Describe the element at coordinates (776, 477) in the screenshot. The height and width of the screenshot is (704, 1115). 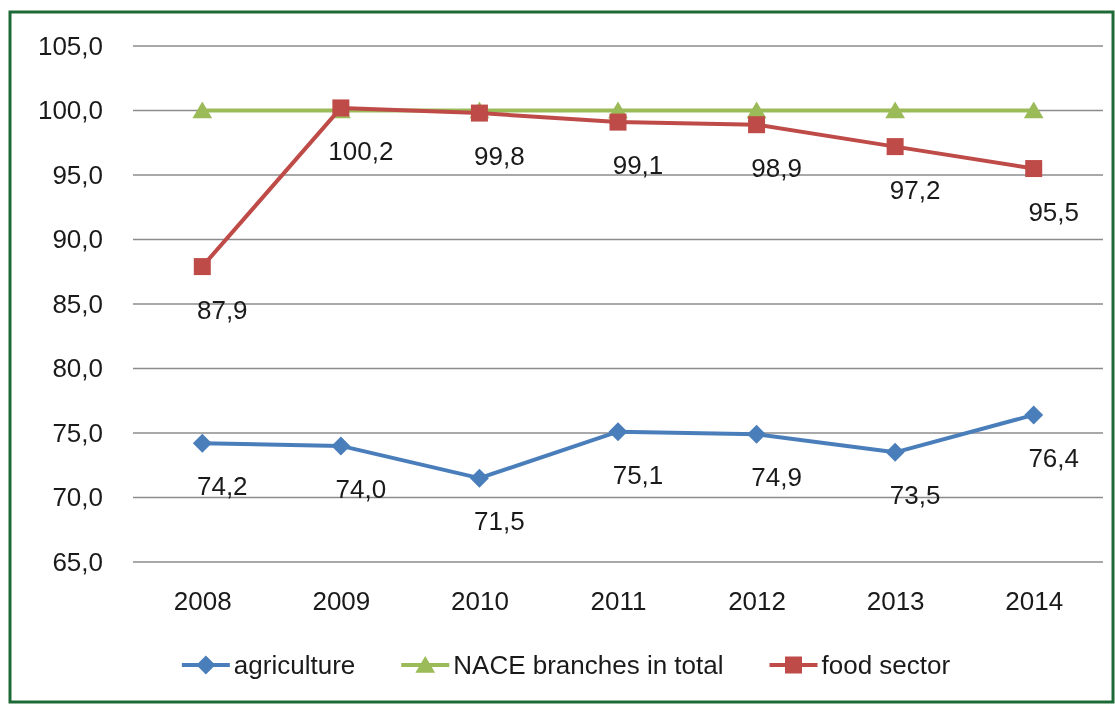
I see `data-label: 74,9` at that location.